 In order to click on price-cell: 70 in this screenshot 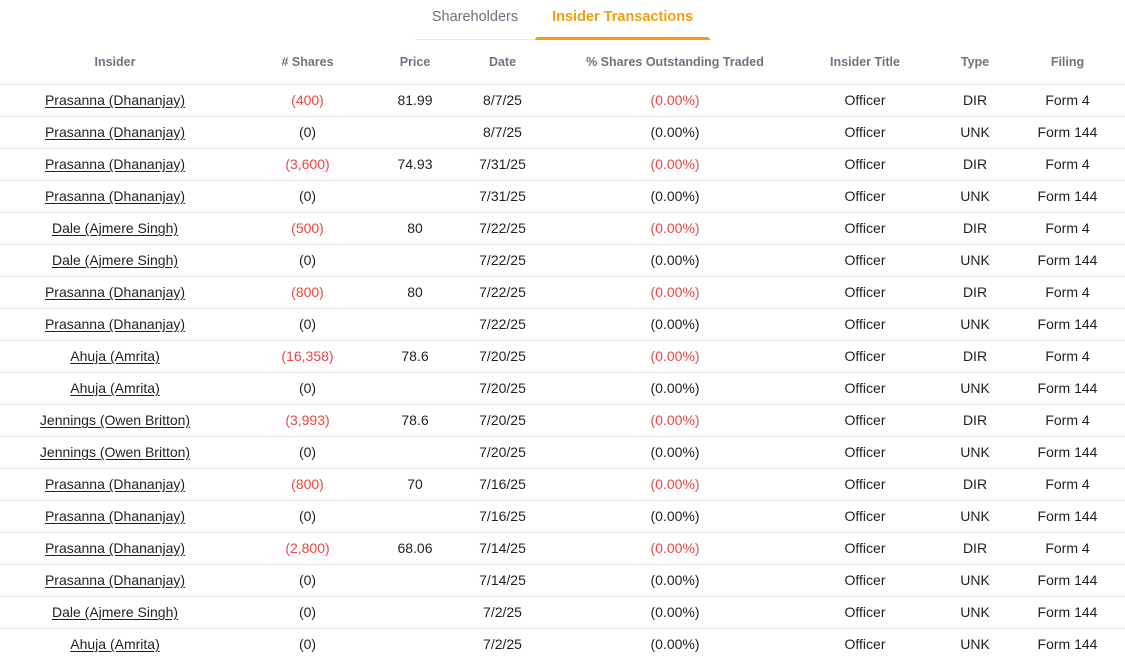, I will do `click(415, 484)`.